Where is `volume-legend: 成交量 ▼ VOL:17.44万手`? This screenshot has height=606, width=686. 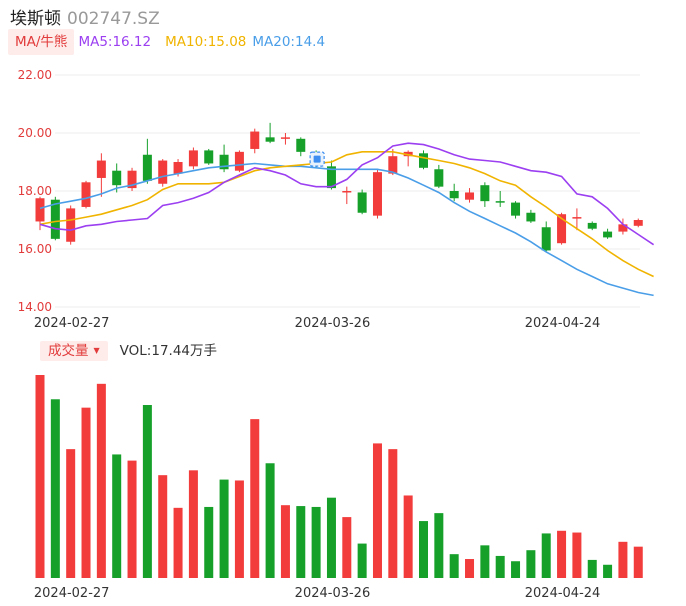
volume-legend: 成交量 ▼ VOL:17.44万手 is located at coordinates (128, 351).